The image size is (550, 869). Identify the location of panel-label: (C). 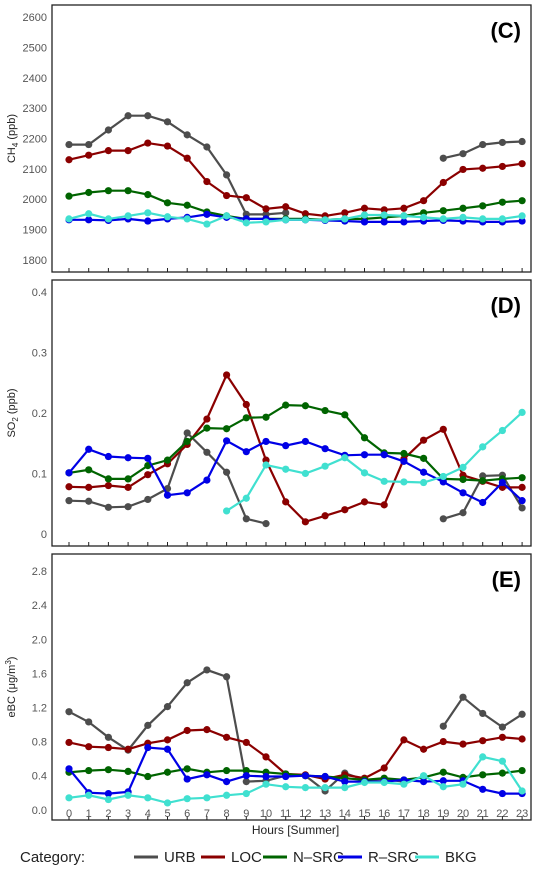
(505, 30).